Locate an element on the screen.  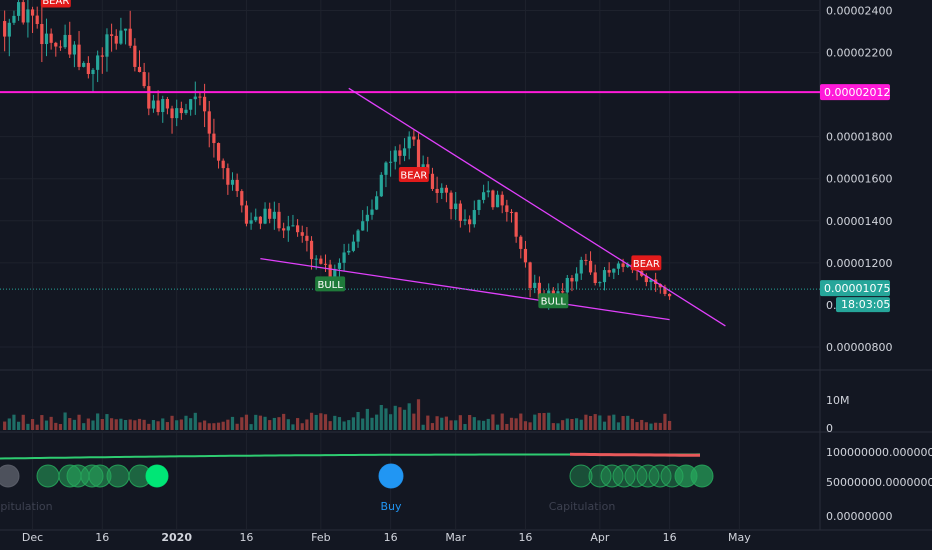
oscillator-pane: Buy Capitulation Capitulation is located at coordinates (357, 482).